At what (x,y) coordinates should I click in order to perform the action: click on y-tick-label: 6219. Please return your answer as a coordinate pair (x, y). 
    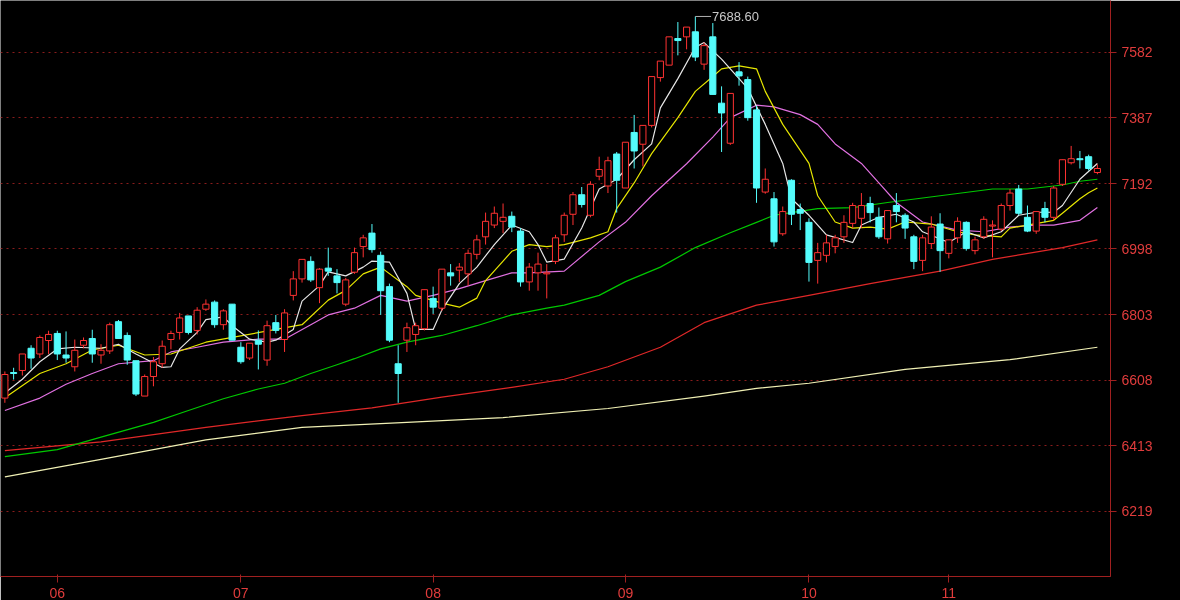
    Looking at the image, I should click on (1137, 511).